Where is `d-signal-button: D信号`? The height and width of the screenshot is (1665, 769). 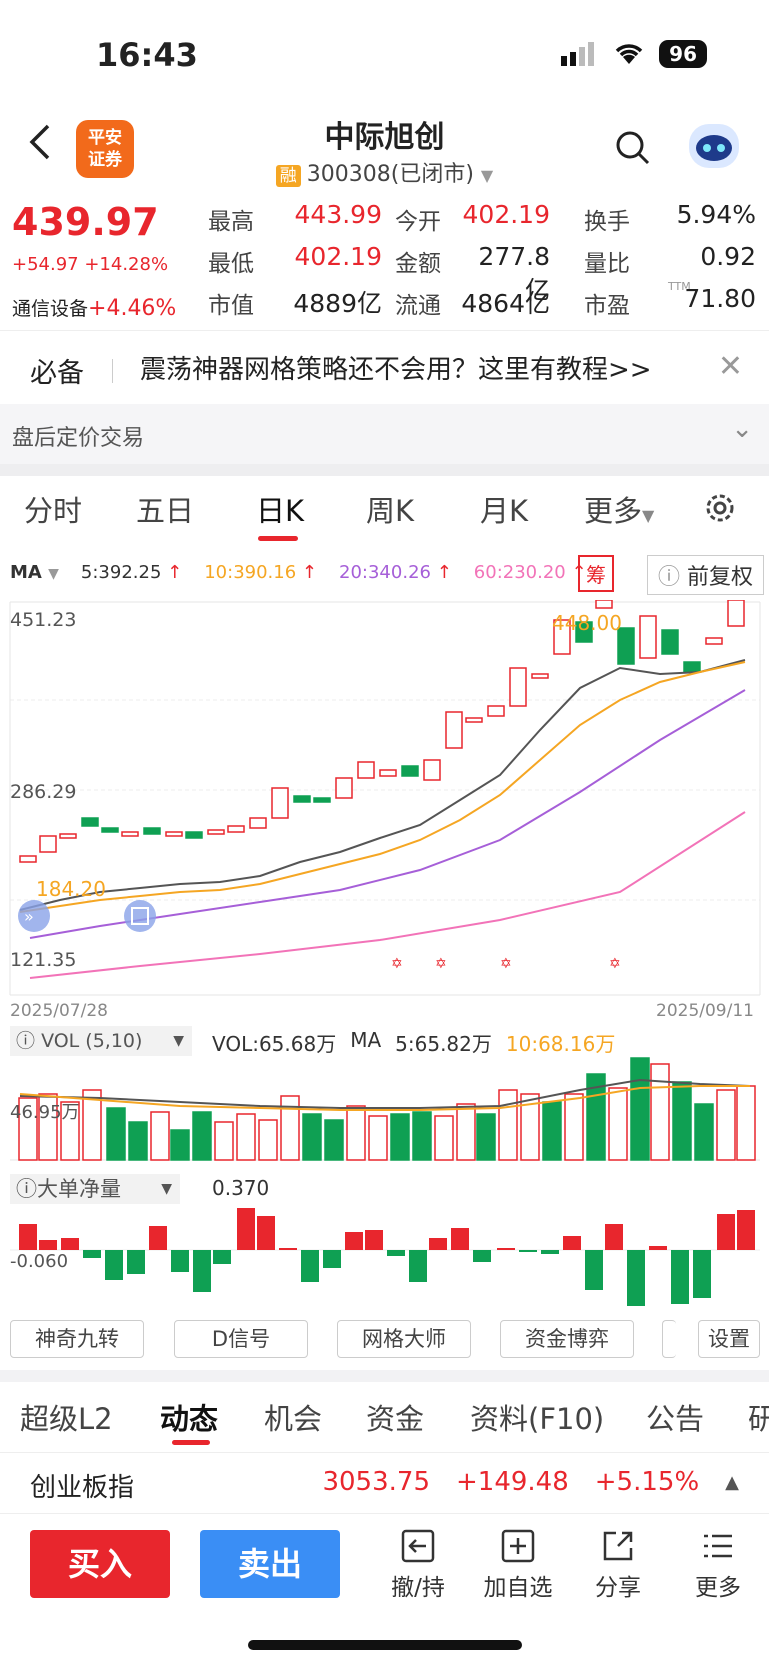
d-signal-button: D信号 is located at coordinates (241, 1339).